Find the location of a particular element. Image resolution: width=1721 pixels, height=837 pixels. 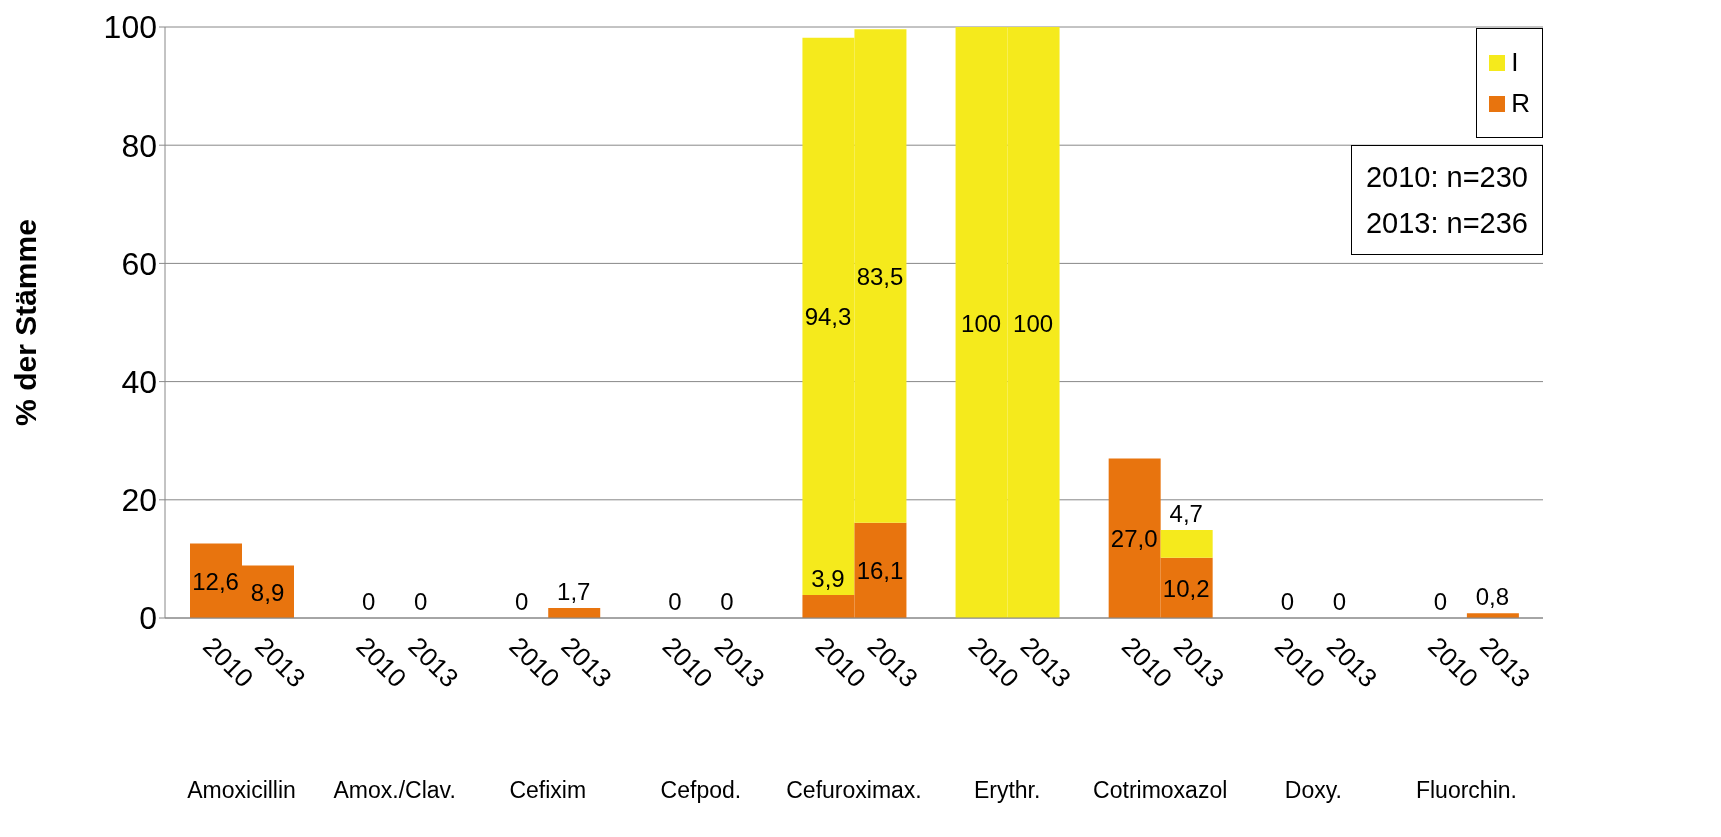

data-label: 4,7 is located at coordinates (1186, 513).